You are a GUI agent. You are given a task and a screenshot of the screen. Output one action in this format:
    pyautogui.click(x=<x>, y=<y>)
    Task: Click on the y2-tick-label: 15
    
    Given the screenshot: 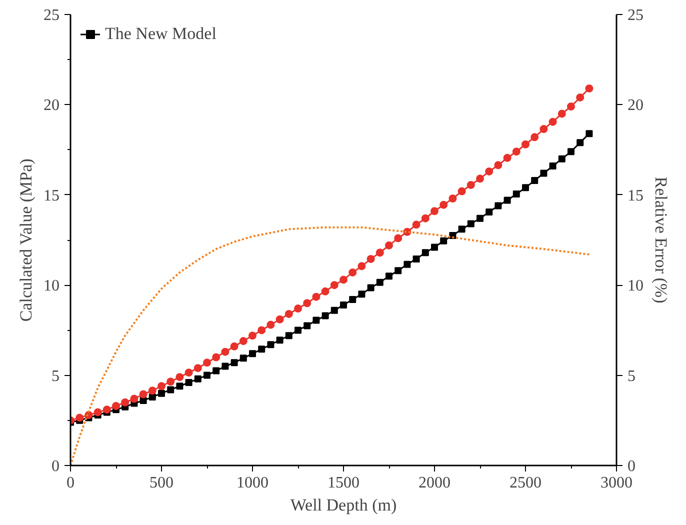 What is the action you would take?
    pyautogui.click(x=636, y=195)
    